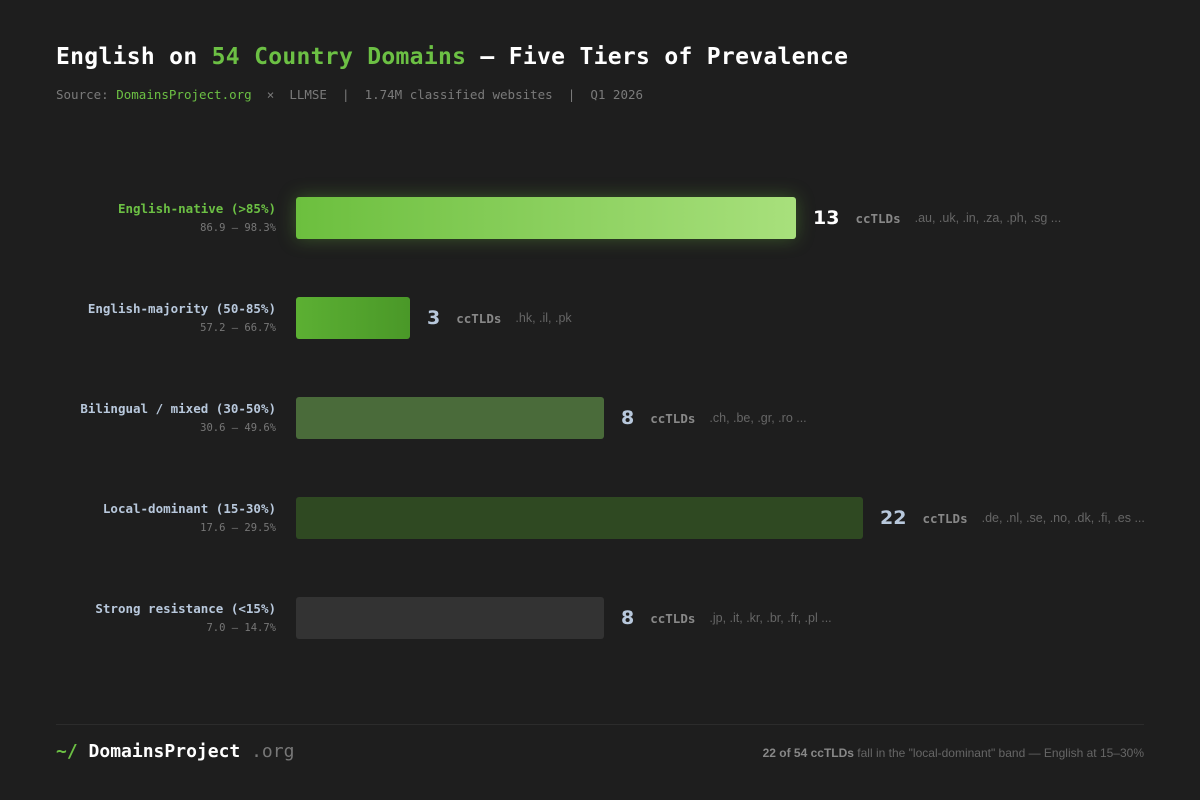 The height and width of the screenshot is (800, 1200). Describe the element at coordinates (189, 508) in the screenshot. I see `tier-label: Local-dominant (15-30%)` at that location.